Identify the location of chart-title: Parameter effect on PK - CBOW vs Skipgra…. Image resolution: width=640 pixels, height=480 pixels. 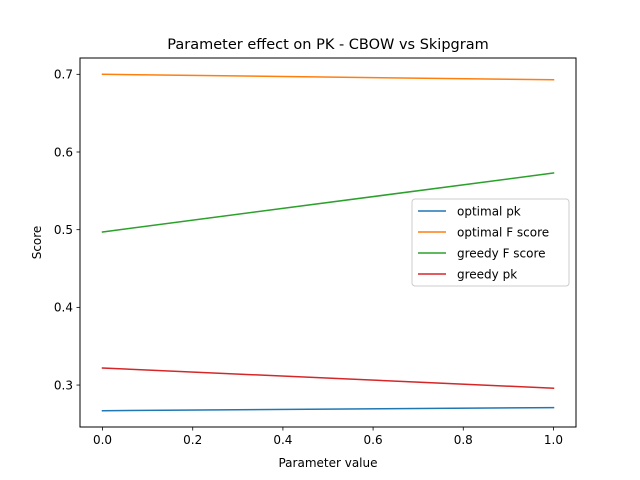
(327, 45).